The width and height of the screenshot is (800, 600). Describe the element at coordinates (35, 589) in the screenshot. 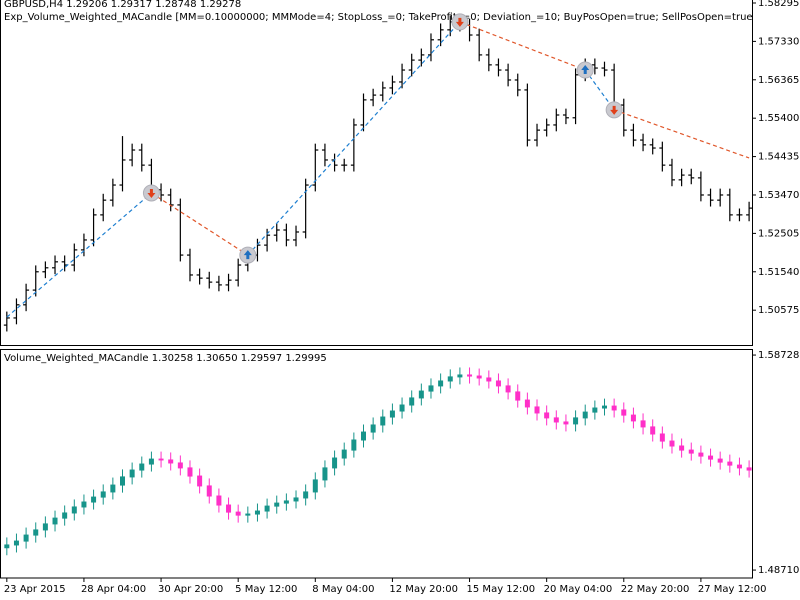

I see `x-tick-label: 23 Apr 2015` at that location.